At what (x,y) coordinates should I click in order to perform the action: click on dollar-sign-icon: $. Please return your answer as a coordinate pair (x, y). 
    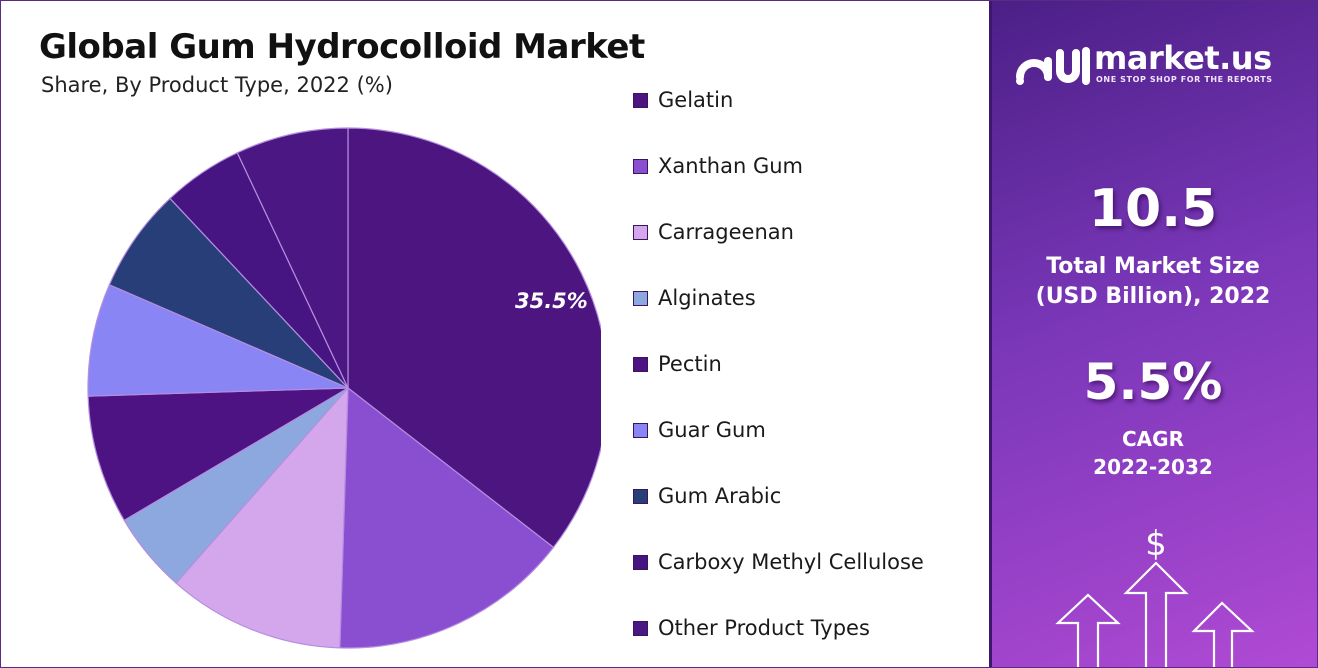
    Looking at the image, I should click on (1156, 544).